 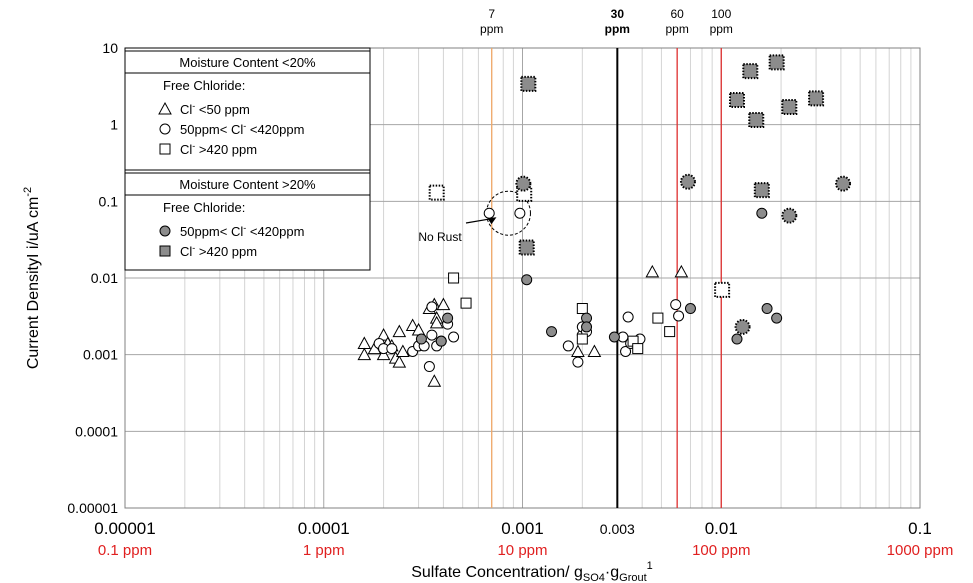 What do you see at coordinates (114, 125) in the screenshot?
I see `y-tick-label: 1` at bounding box center [114, 125].